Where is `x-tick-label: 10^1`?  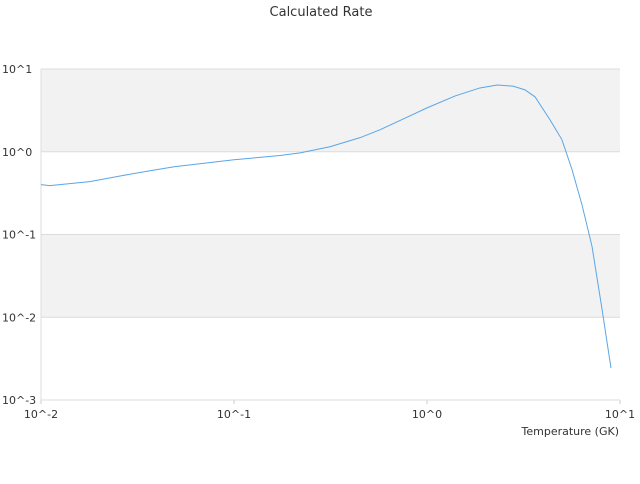 x-tick-label: 10^1 is located at coordinates (620, 414).